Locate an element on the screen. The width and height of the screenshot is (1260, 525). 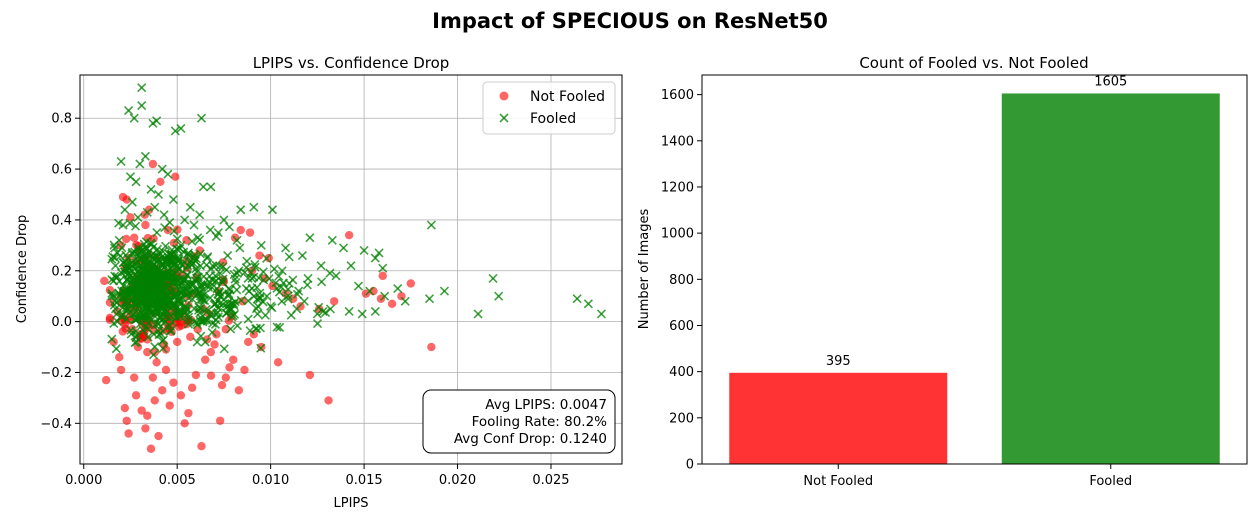
scatter-y-axis-label: Confidence Drop is located at coordinates (22, 269).